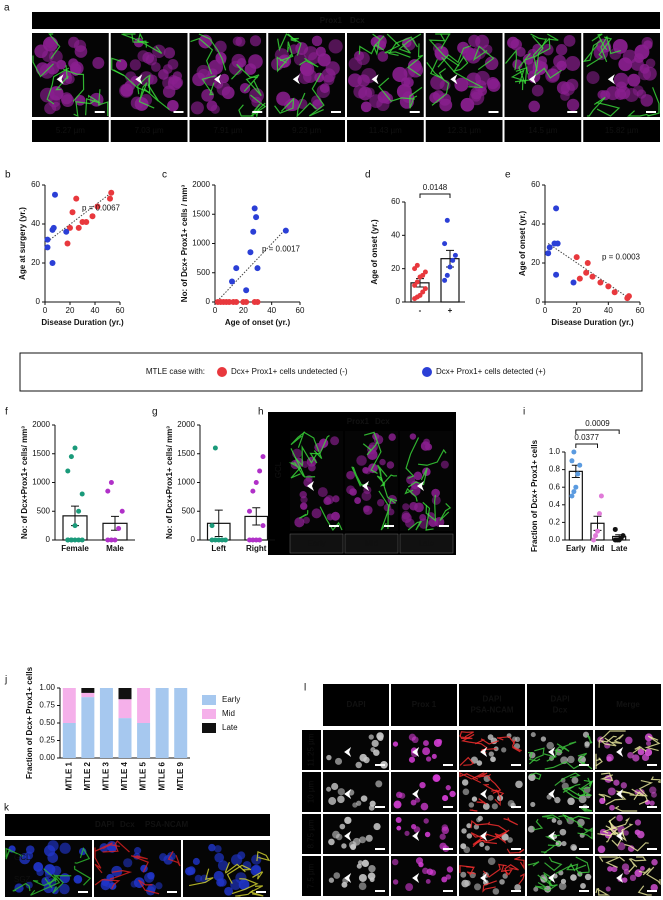 Image resolution: width=663 pixels, height=900 pixels. I want to click on legend-text: Dcx+ Prox1+ cells undetected (-), so click(289, 371).